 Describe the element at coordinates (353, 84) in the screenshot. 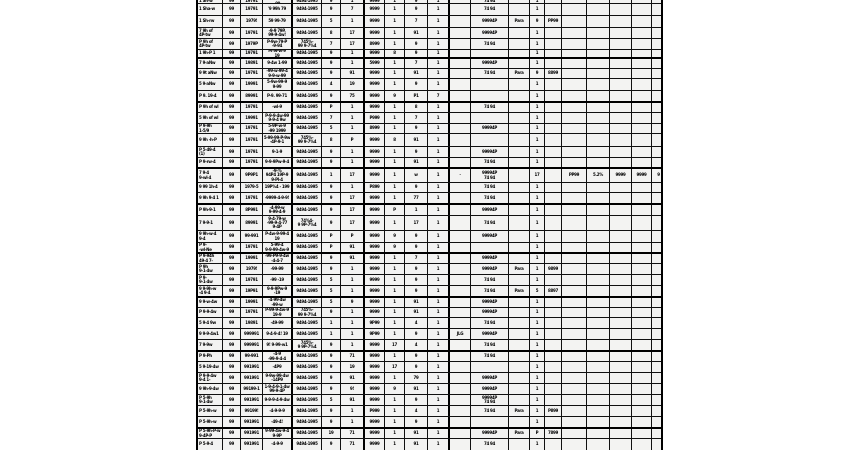

I see `table-cell: 19` at that location.